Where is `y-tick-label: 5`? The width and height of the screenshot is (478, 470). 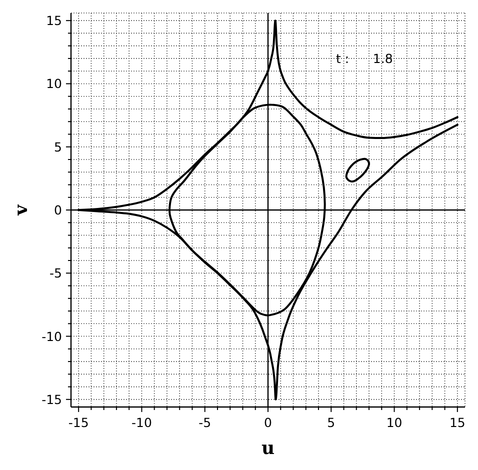 y-tick-label: 5 is located at coordinates (58, 146).